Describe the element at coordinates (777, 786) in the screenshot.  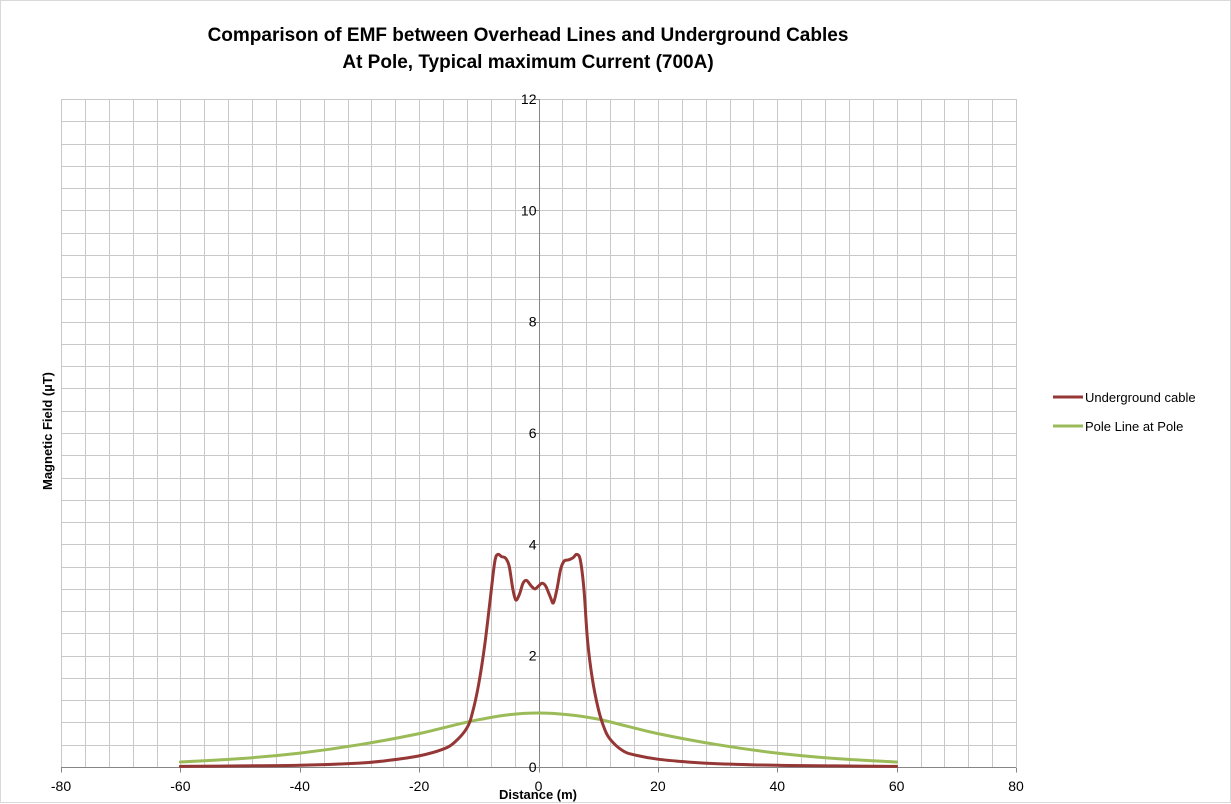
I see `x-tick-label: 40` at that location.